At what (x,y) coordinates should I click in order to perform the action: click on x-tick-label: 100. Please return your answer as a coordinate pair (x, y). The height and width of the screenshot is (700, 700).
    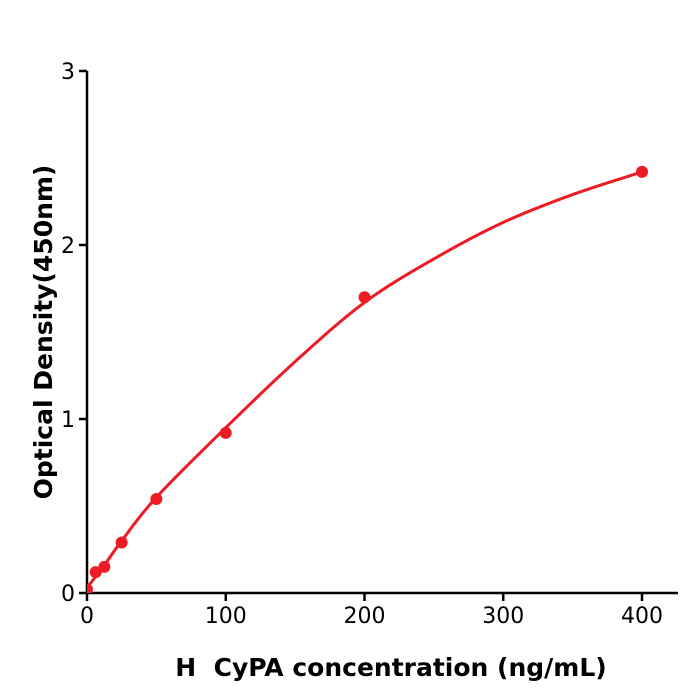
    Looking at the image, I should click on (226, 616).